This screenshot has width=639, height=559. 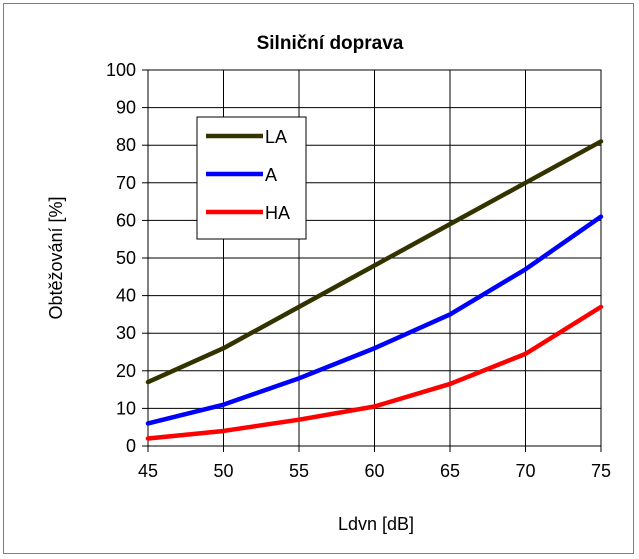 I want to click on x-axis-ticks: 45 50 55 60 65 70 75, so click(x=374, y=463).